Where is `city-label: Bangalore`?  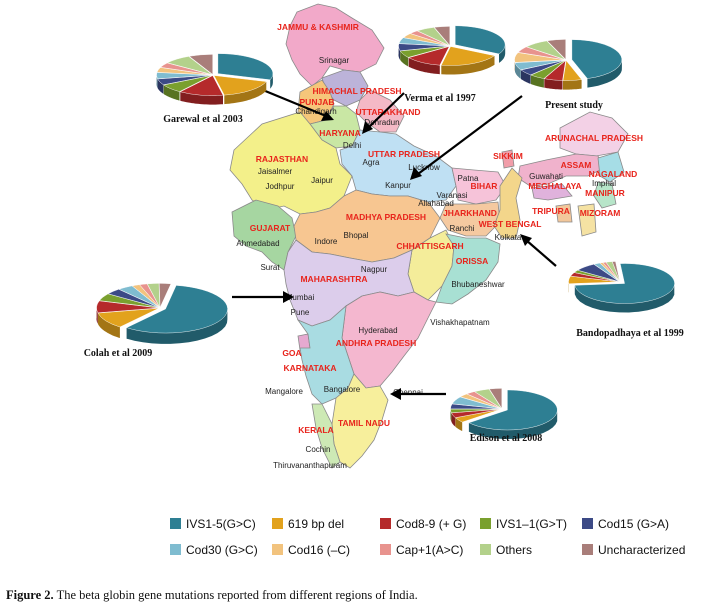 city-label: Bangalore is located at coordinates (342, 389).